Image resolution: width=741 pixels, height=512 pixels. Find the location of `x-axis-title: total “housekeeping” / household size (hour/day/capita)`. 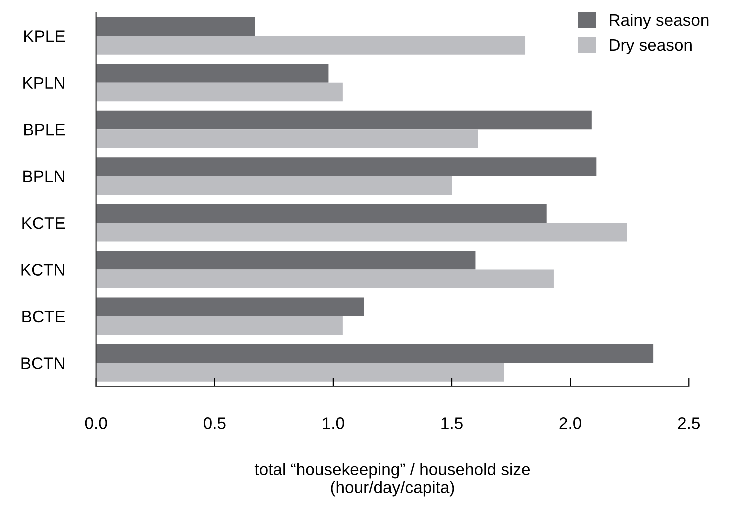

x-axis-title: total “housekeeping” / household size (hour/day/capita) is located at coordinates (392, 480).